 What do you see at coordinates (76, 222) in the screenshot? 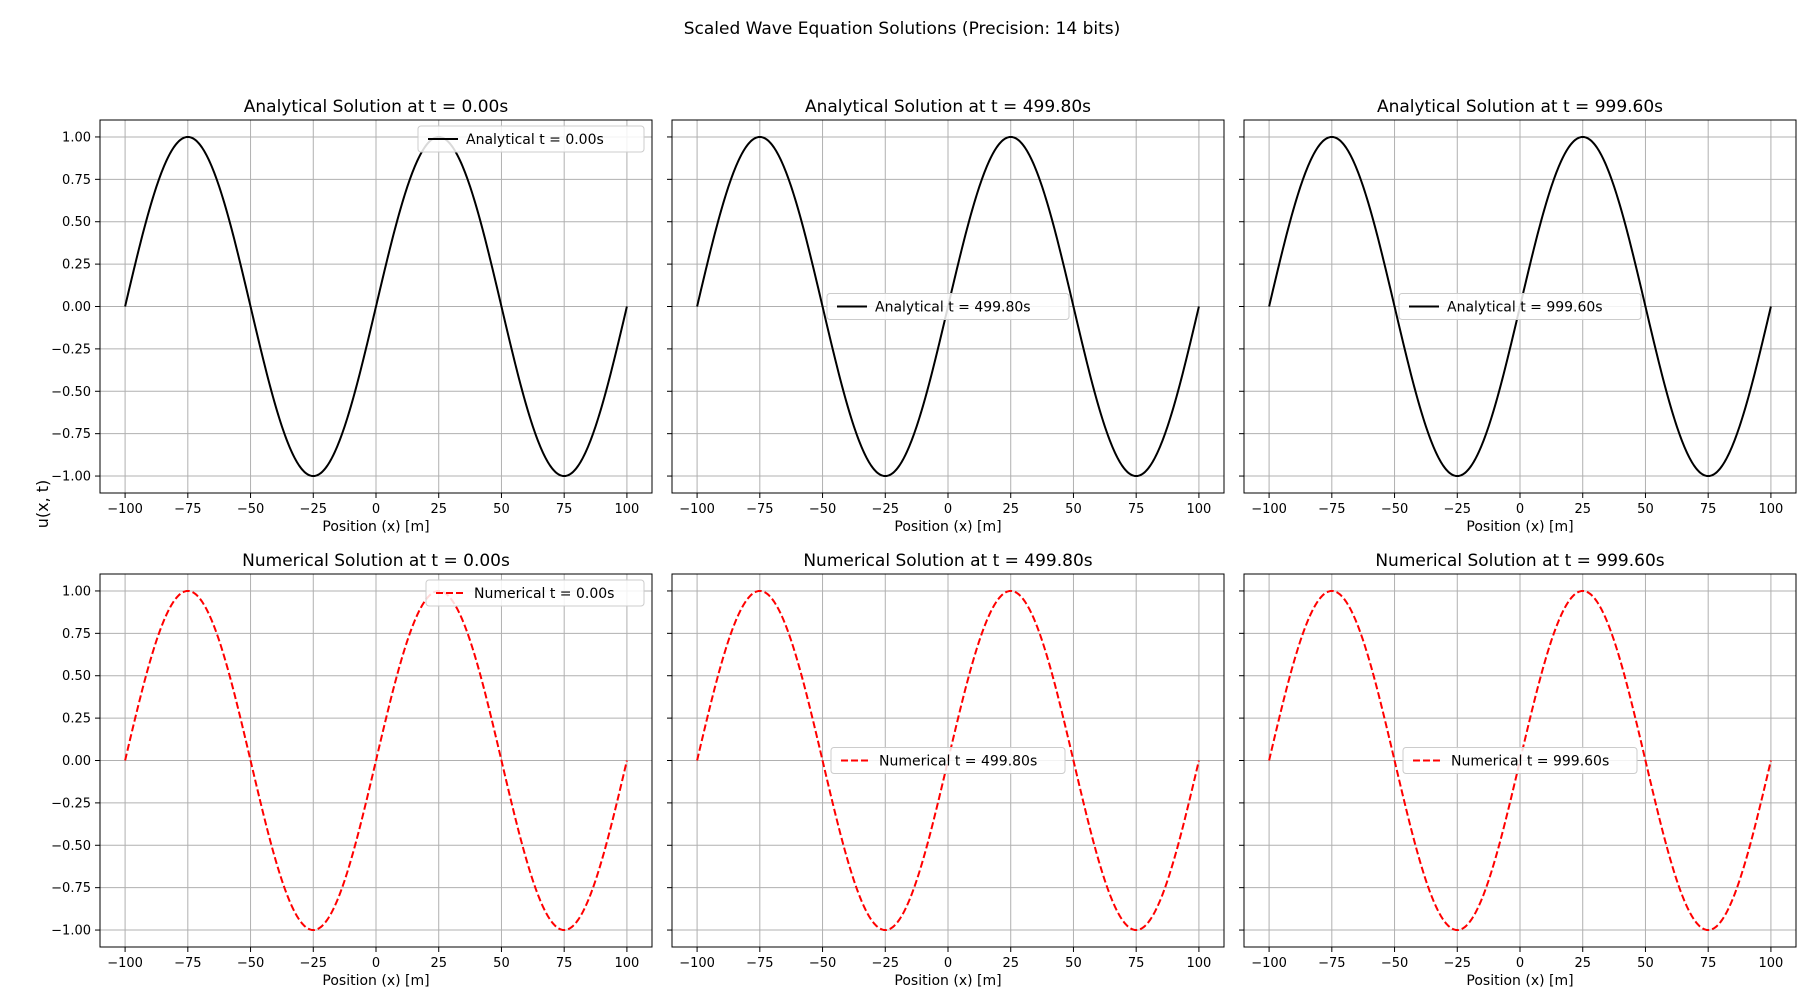
I see `y-tick-label: 0.50` at bounding box center [76, 222].